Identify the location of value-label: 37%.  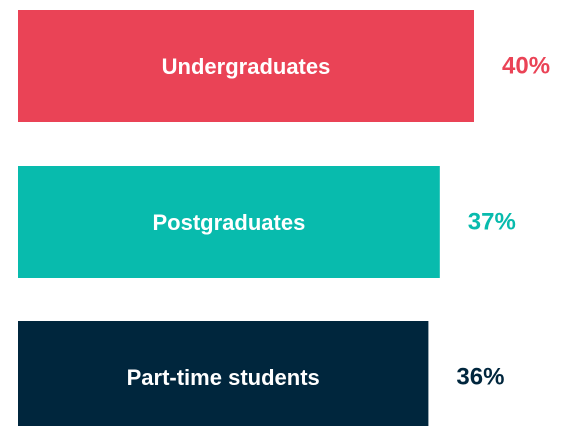
(492, 221).